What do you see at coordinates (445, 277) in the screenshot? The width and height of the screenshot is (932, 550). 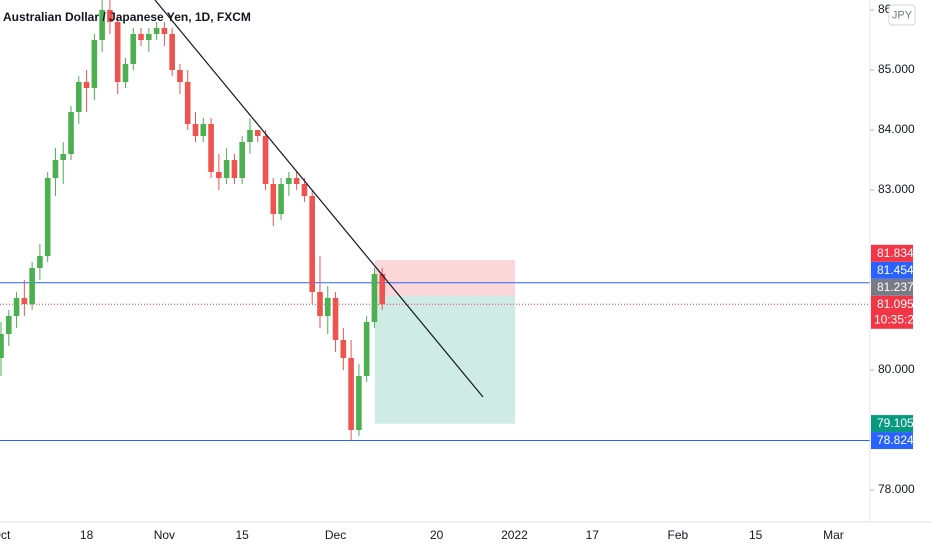 I see `stop-zone` at bounding box center [445, 277].